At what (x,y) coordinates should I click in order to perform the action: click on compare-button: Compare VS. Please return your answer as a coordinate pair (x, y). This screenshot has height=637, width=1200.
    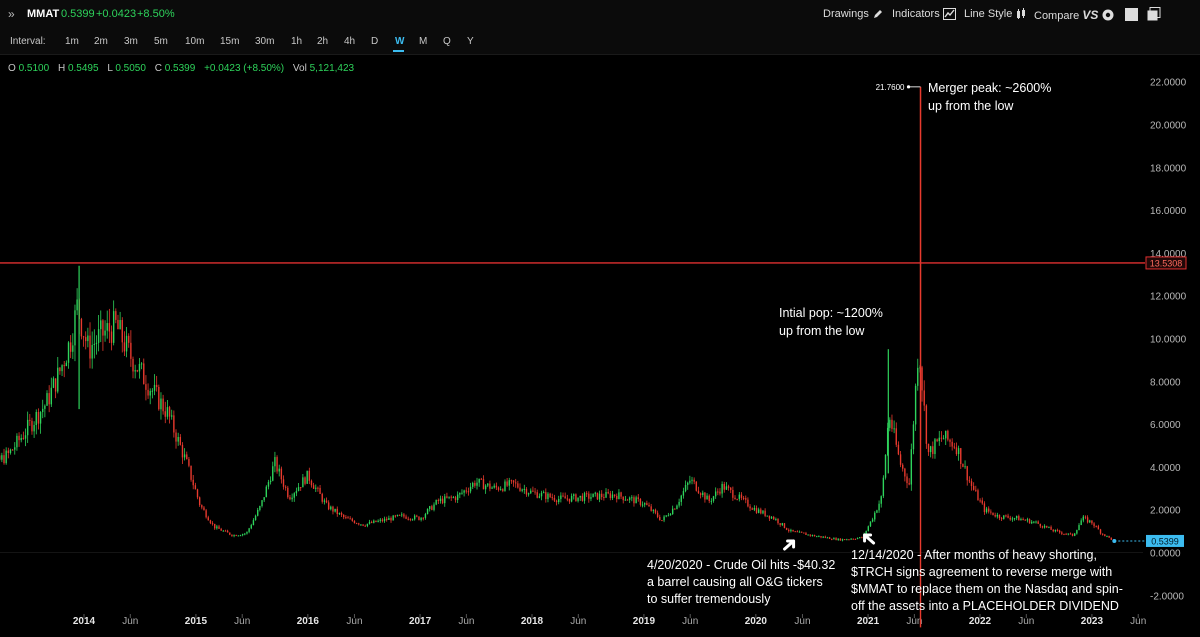
    Looking at the image, I should click on (1066, 15).